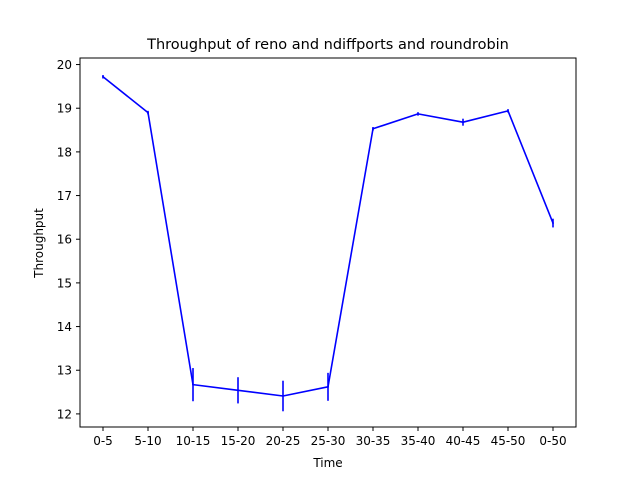 The height and width of the screenshot is (480, 640). I want to click on y-axis: 12 13 14 15 16 17 18 19 20, so click(68, 239).